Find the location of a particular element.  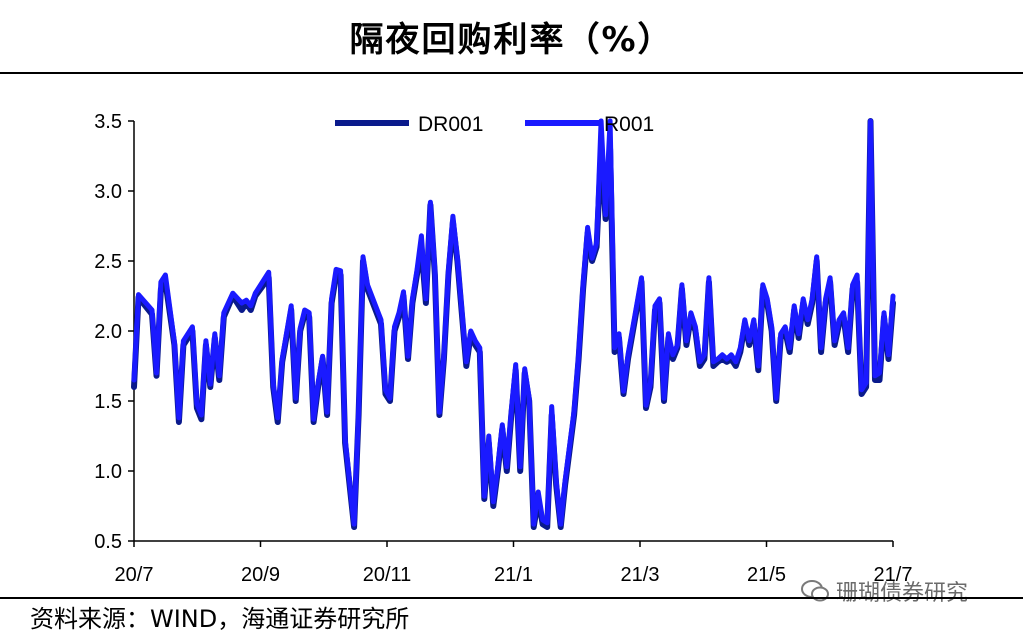

x-tick-label: 20/7 is located at coordinates (134, 575).